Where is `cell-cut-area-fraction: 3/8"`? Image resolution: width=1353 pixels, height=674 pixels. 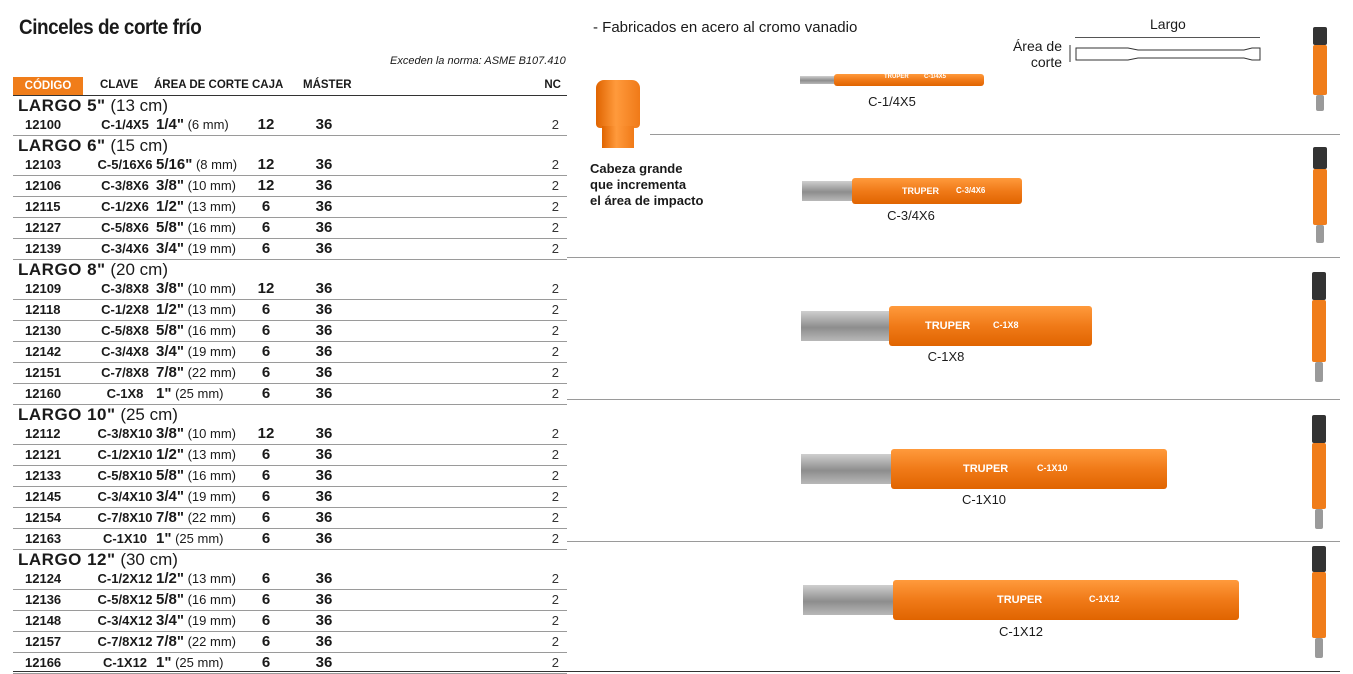
cell-cut-area-fraction: 3/8" is located at coordinates (170, 185).